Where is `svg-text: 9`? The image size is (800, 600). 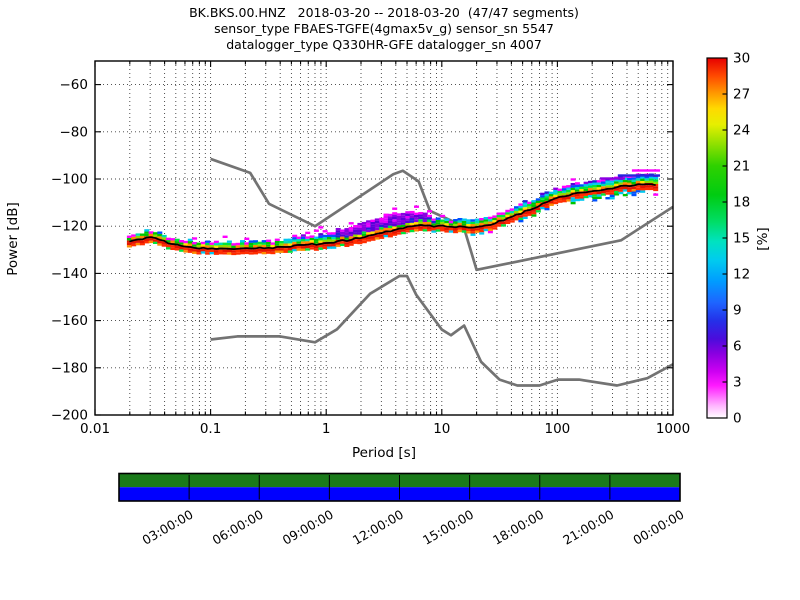
svg-text: 9 is located at coordinates (737, 311).